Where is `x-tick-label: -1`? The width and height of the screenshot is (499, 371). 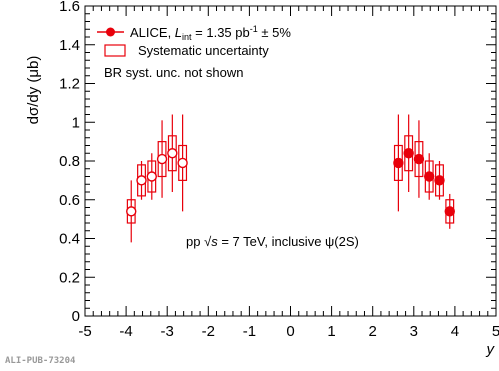 x-tick-label: -1 is located at coordinates (249, 331).